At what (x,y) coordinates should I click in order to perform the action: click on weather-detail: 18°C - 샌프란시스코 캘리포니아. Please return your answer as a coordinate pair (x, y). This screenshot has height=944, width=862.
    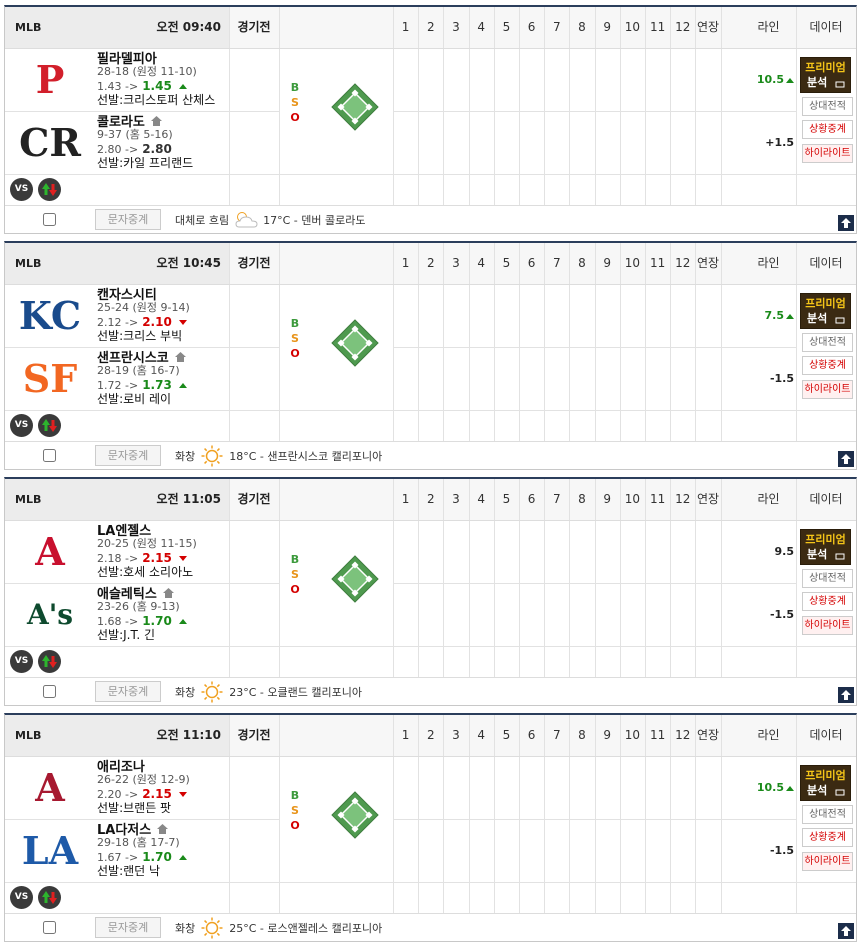
    Looking at the image, I should click on (306, 456).